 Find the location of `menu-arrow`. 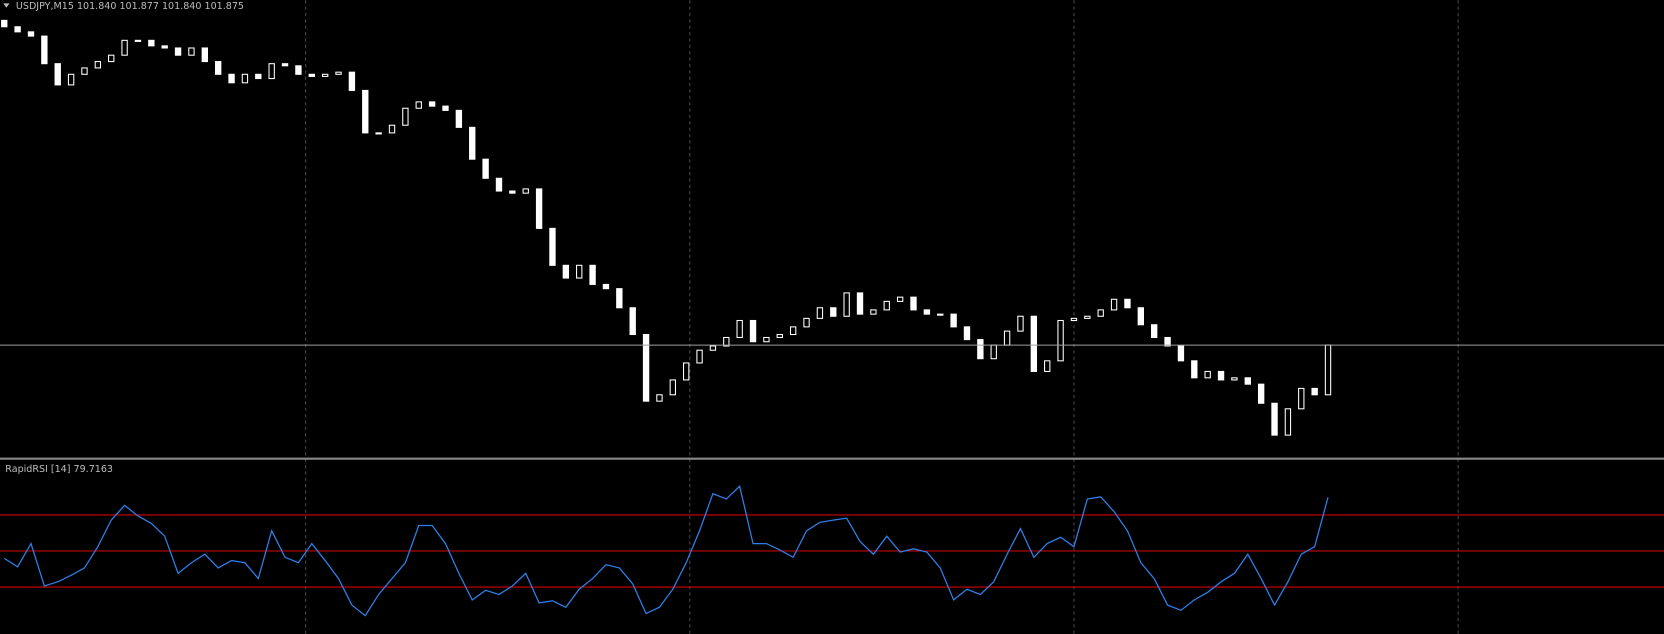

menu-arrow is located at coordinates (6, 5).